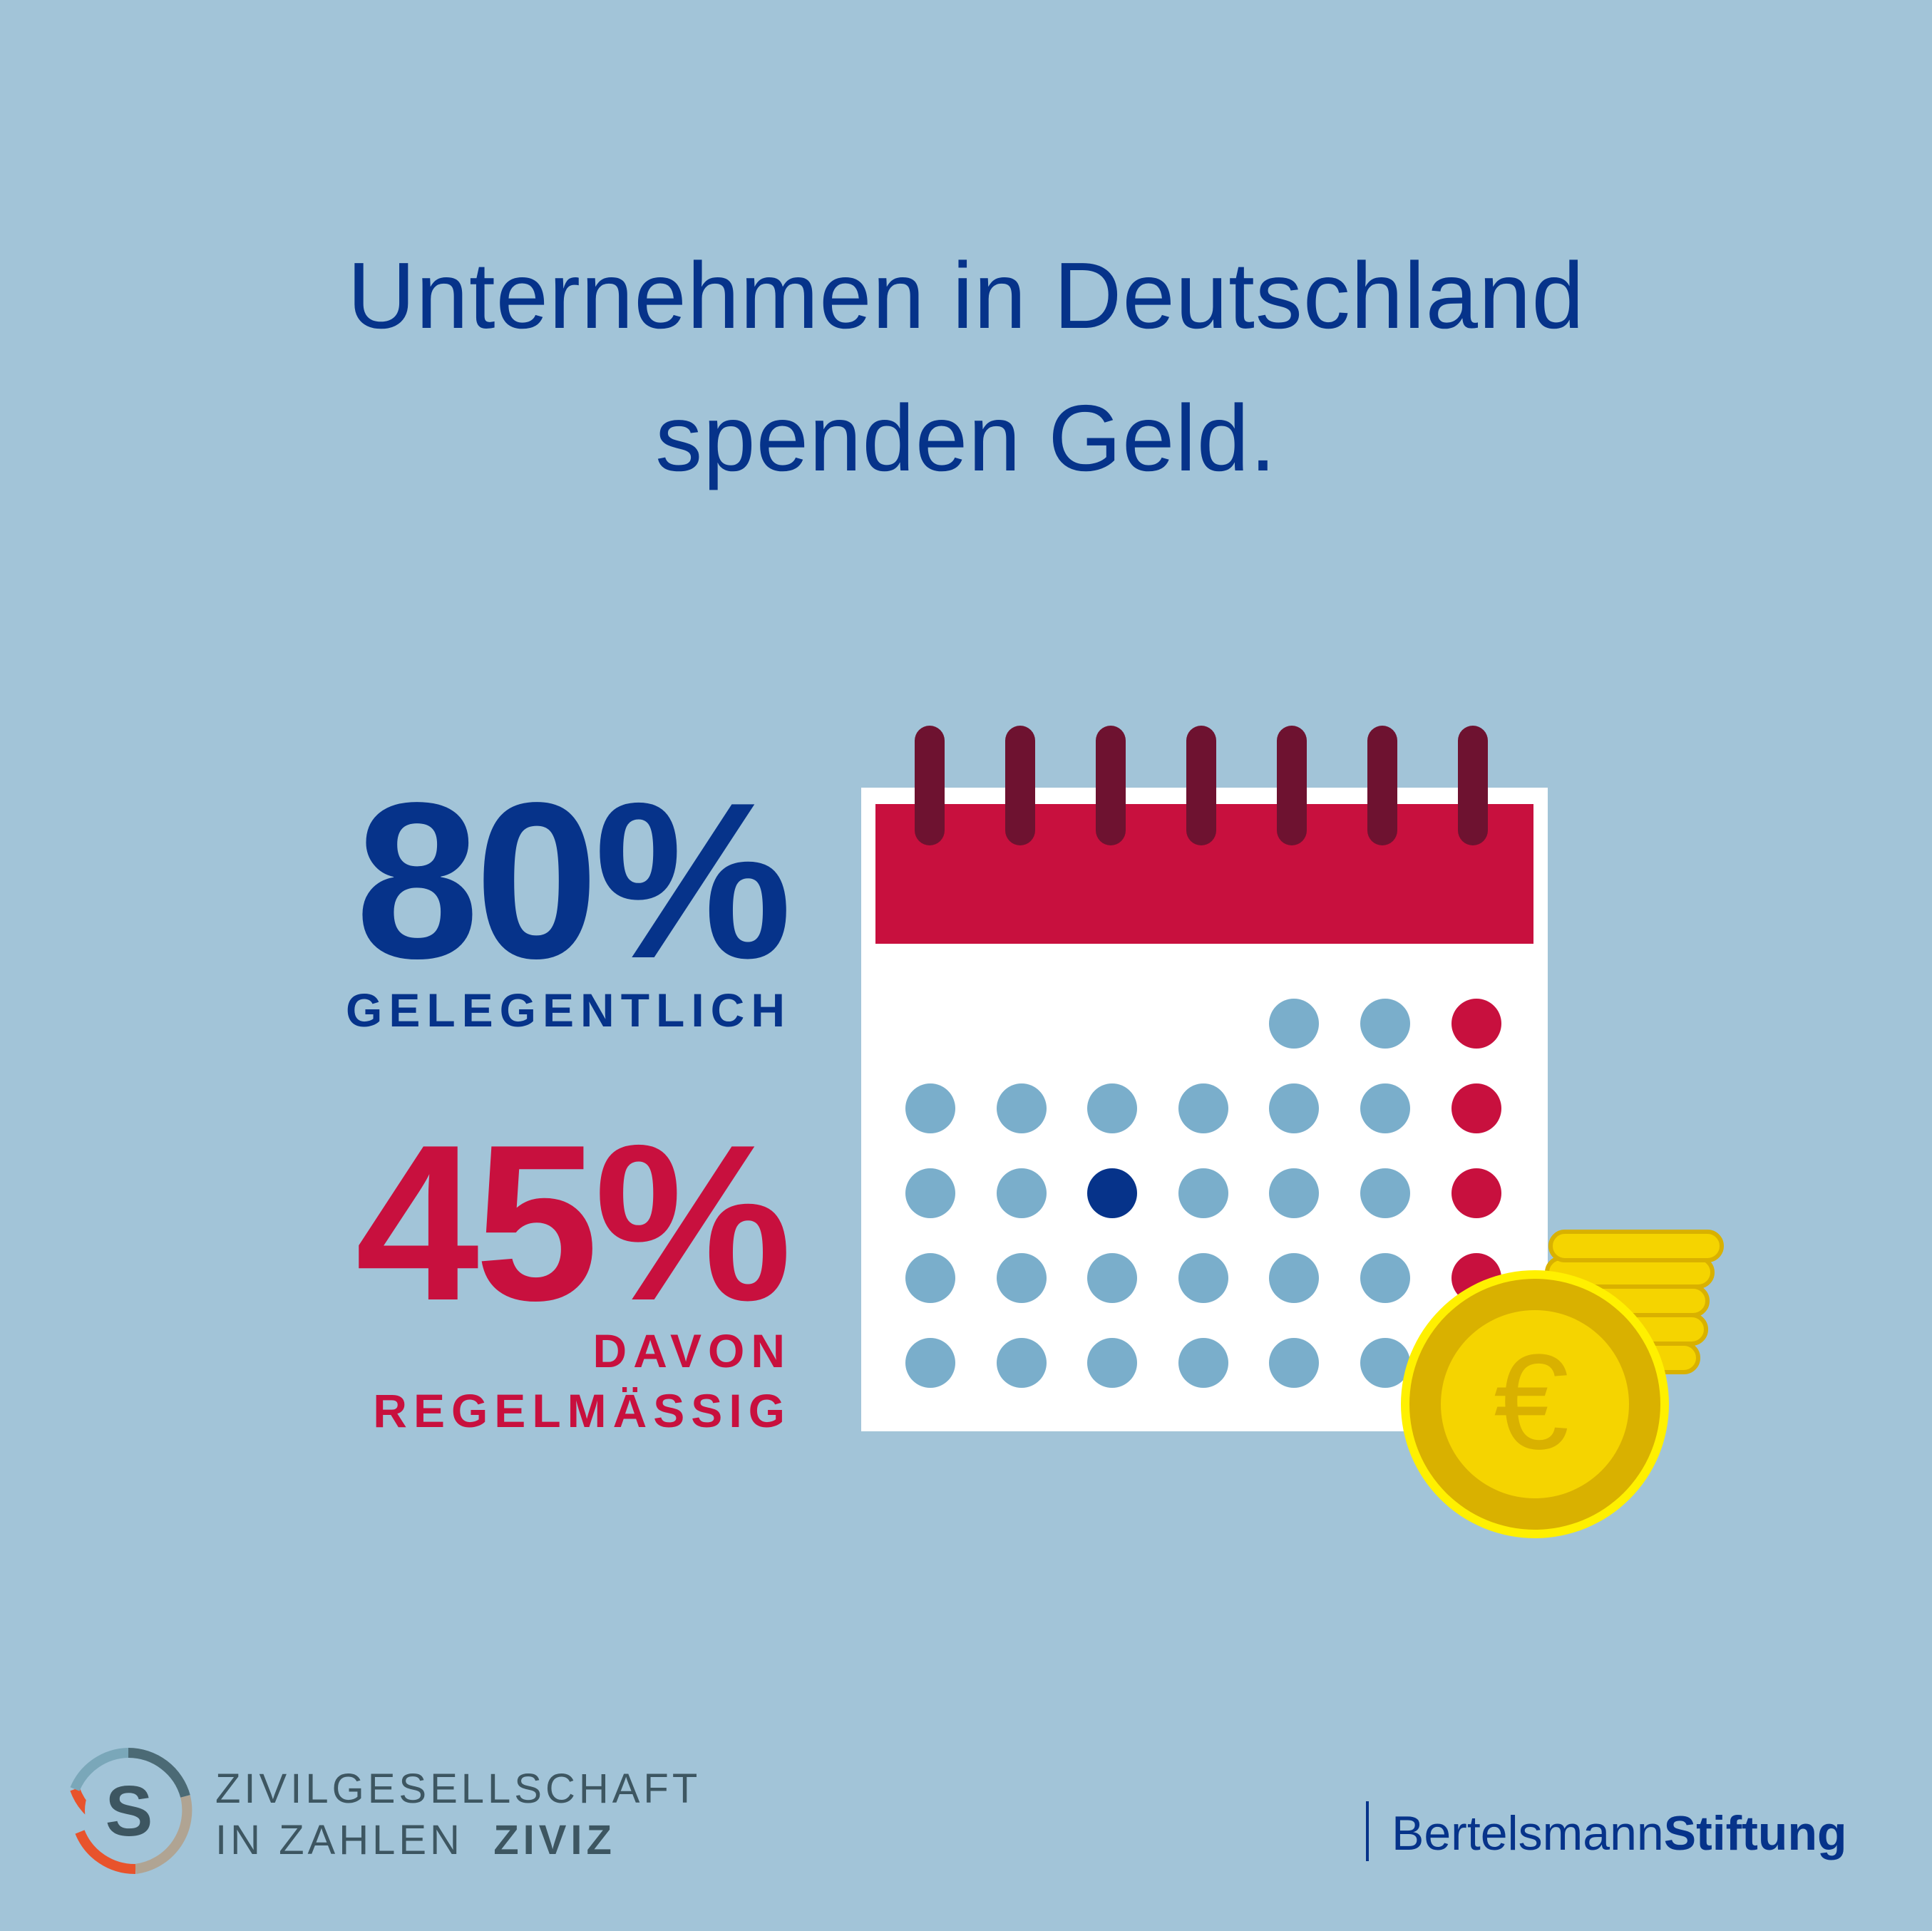 The height and width of the screenshot is (1931, 1932). Describe the element at coordinates (339, 1840) in the screenshot. I see `ziviz-line-2-text: IN ZAHLEN` at that location.